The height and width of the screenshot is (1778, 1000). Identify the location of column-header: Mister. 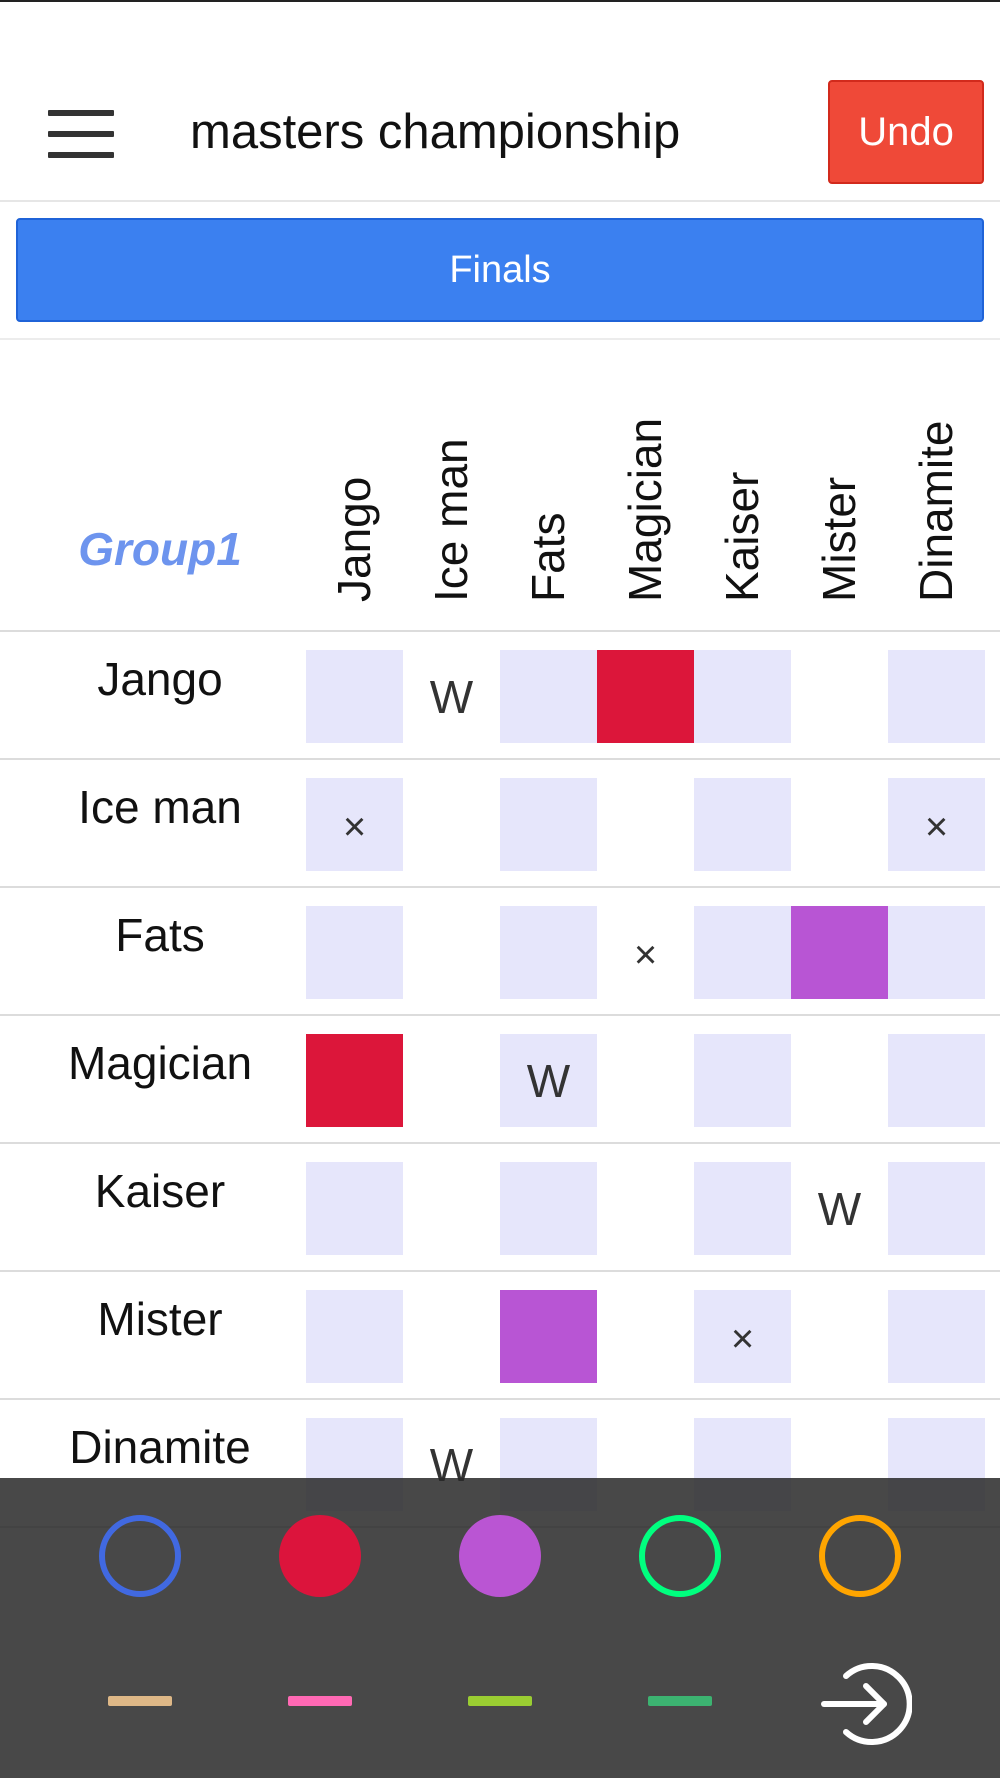
(839, 471).